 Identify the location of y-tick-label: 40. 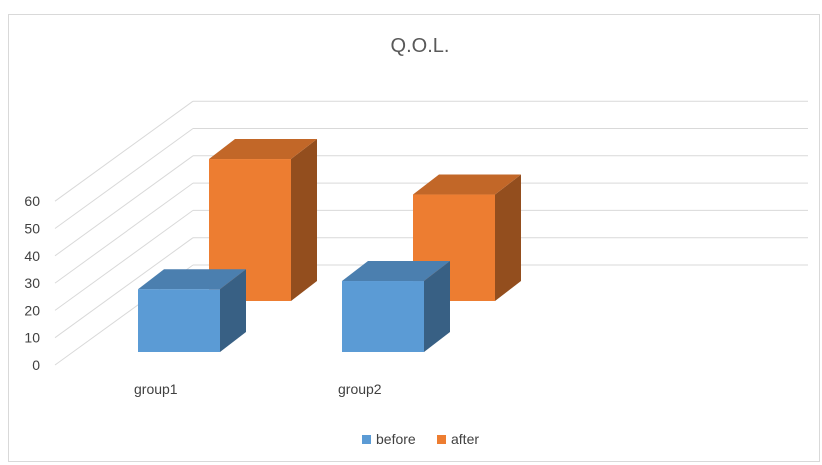
(32, 256).